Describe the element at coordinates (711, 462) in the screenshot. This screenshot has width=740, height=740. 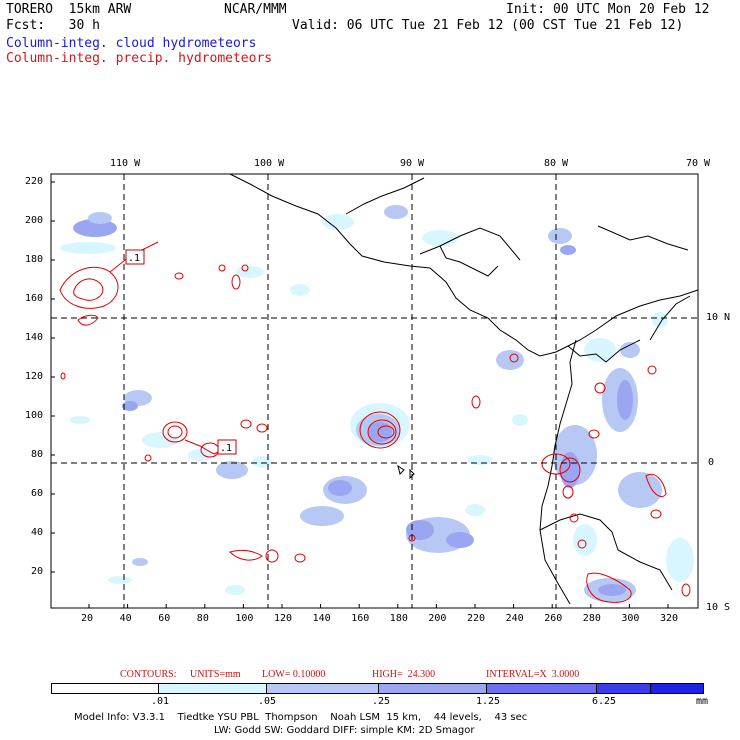
I see `lat-label-0: 0` at that location.